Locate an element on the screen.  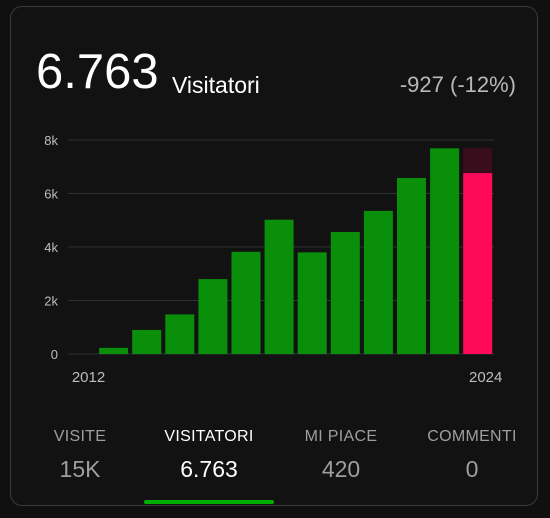
tab-visitatori: VISITATORI 6.763 is located at coordinates (209, 455).